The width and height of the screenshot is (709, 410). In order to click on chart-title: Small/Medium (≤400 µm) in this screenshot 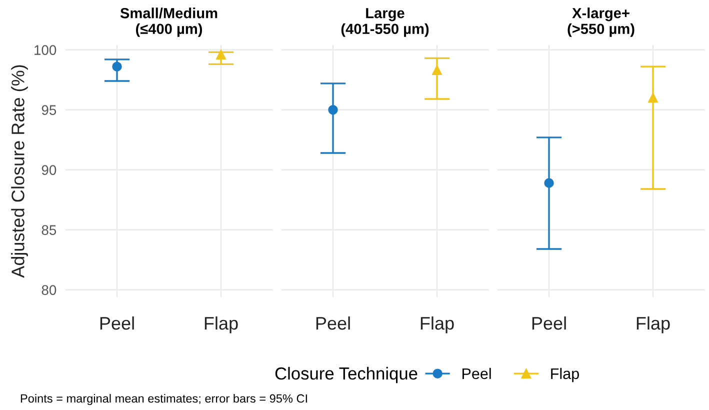, I will do `click(169, 22)`.